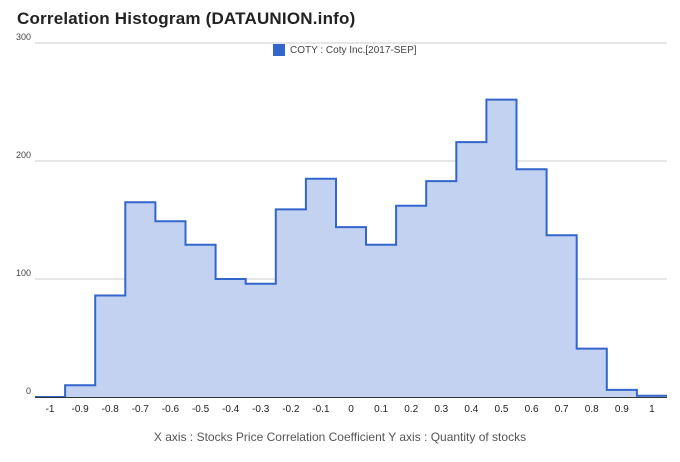 The height and width of the screenshot is (462, 680). Describe the element at coordinates (321, 409) in the screenshot. I see `x-tick-label: -0.1` at that location.